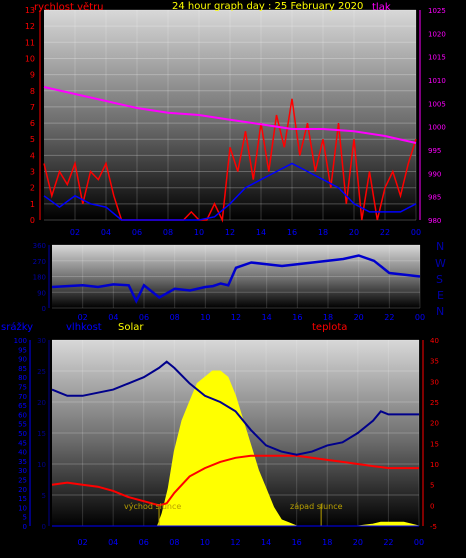 Image resolution: width=466 pixels, height=558 pixels. Describe the element at coordinates (144, 317) in the screenshot. I see `direction-x-tick-label: 06` at that location.